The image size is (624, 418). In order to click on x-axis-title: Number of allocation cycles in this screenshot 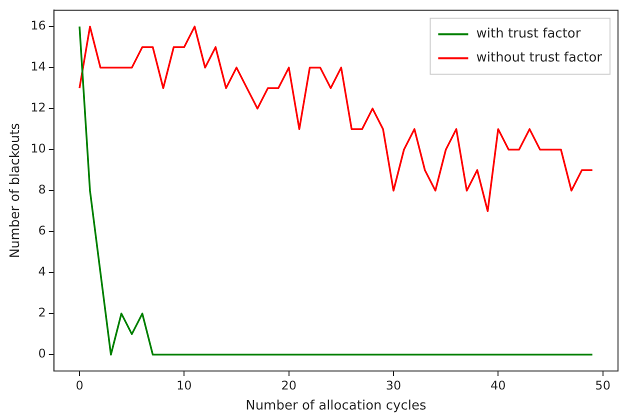, I will do `click(336, 406)`.